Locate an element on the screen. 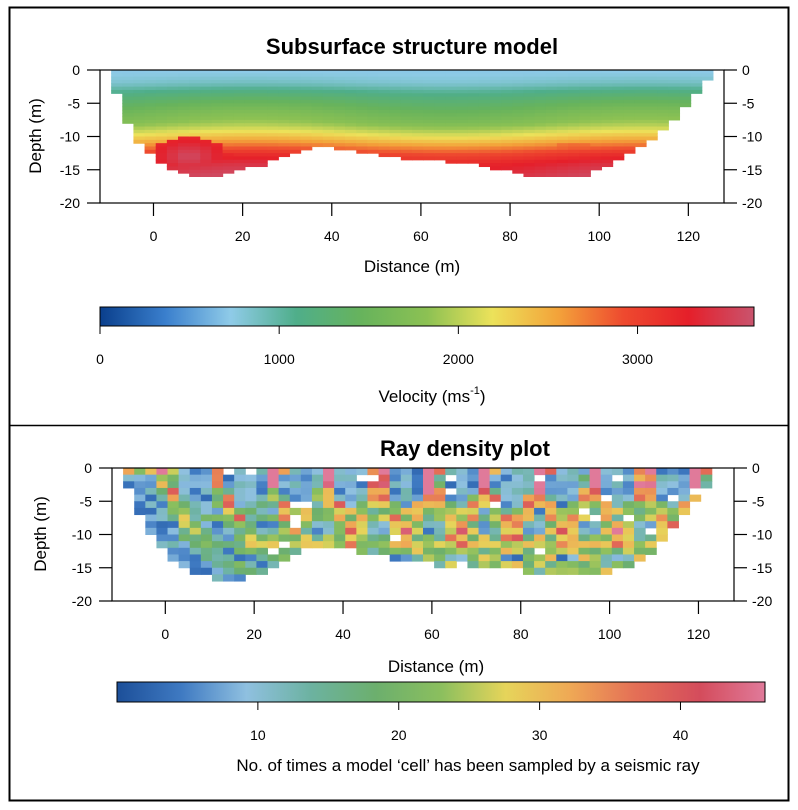 Image resolution: width=798 pixels, height=810 pixels. ray-density-x-axis-label: Distance (m) is located at coordinates (436, 666).